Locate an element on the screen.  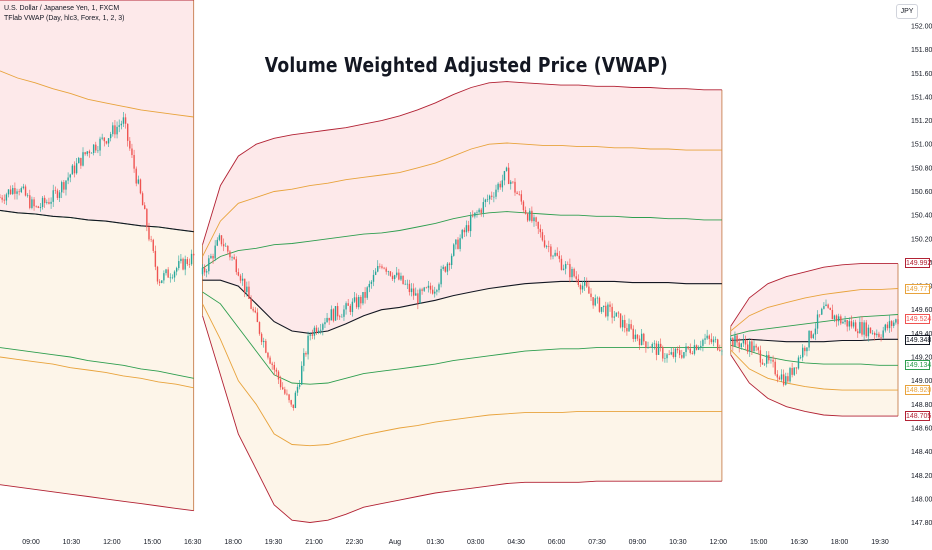
chart-title: Volume Weighted Adjusted Price (VWAP) is located at coordinates (466, 65).